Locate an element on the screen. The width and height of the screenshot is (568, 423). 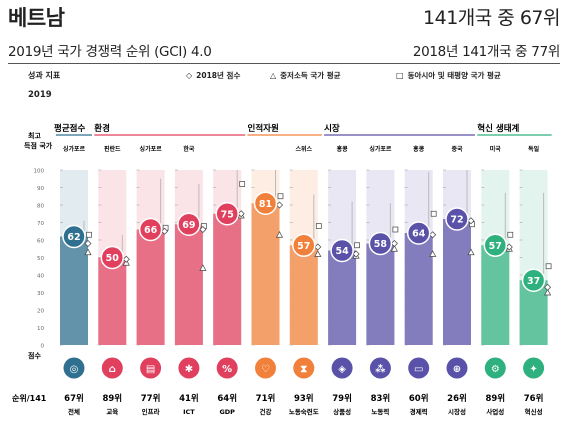
triangle-icon: △ is located at coordinates (273, 75).